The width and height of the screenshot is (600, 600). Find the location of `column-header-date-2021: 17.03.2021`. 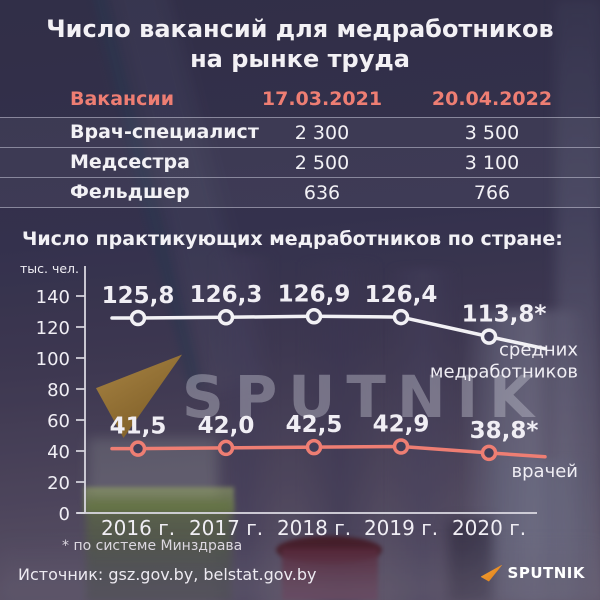

column-header-date-2021: 17.03.2021 is located at coordinates (322, 99).